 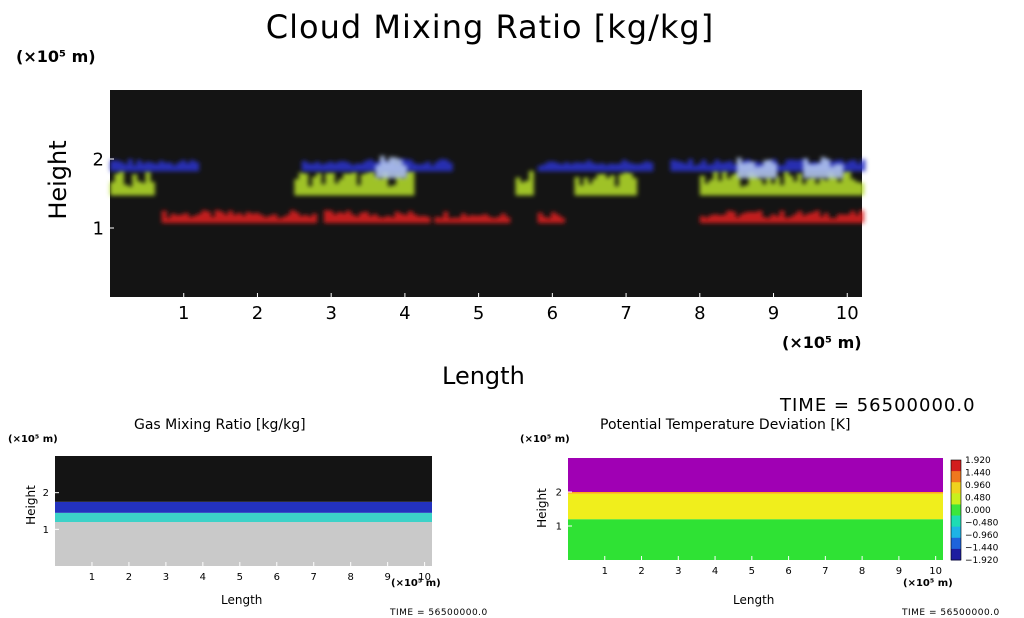 What do you see at coordinates (330, 313) in the screenshot?
I see `cloud-xtick-label: 3` at bounding box center [330, 313].